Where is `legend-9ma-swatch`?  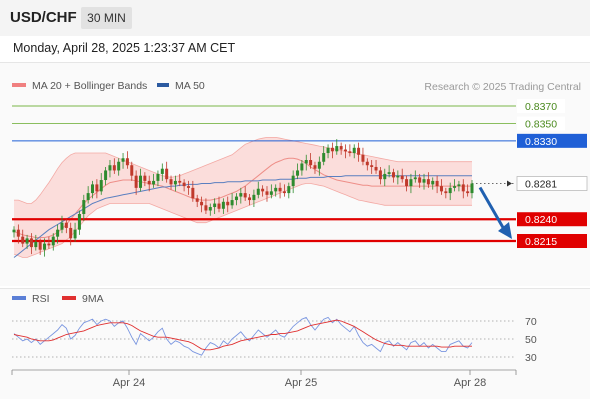 legend-9ma-swatch is located at coordinates (69, 298).